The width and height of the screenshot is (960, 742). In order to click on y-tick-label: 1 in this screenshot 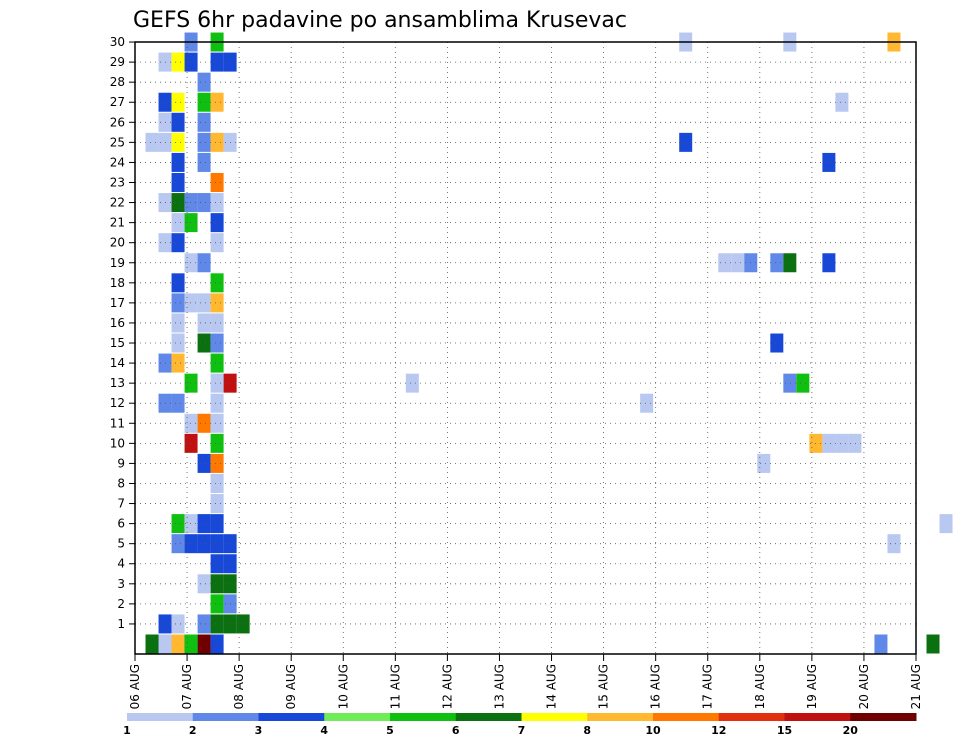, I will do `click(121, 624)`.